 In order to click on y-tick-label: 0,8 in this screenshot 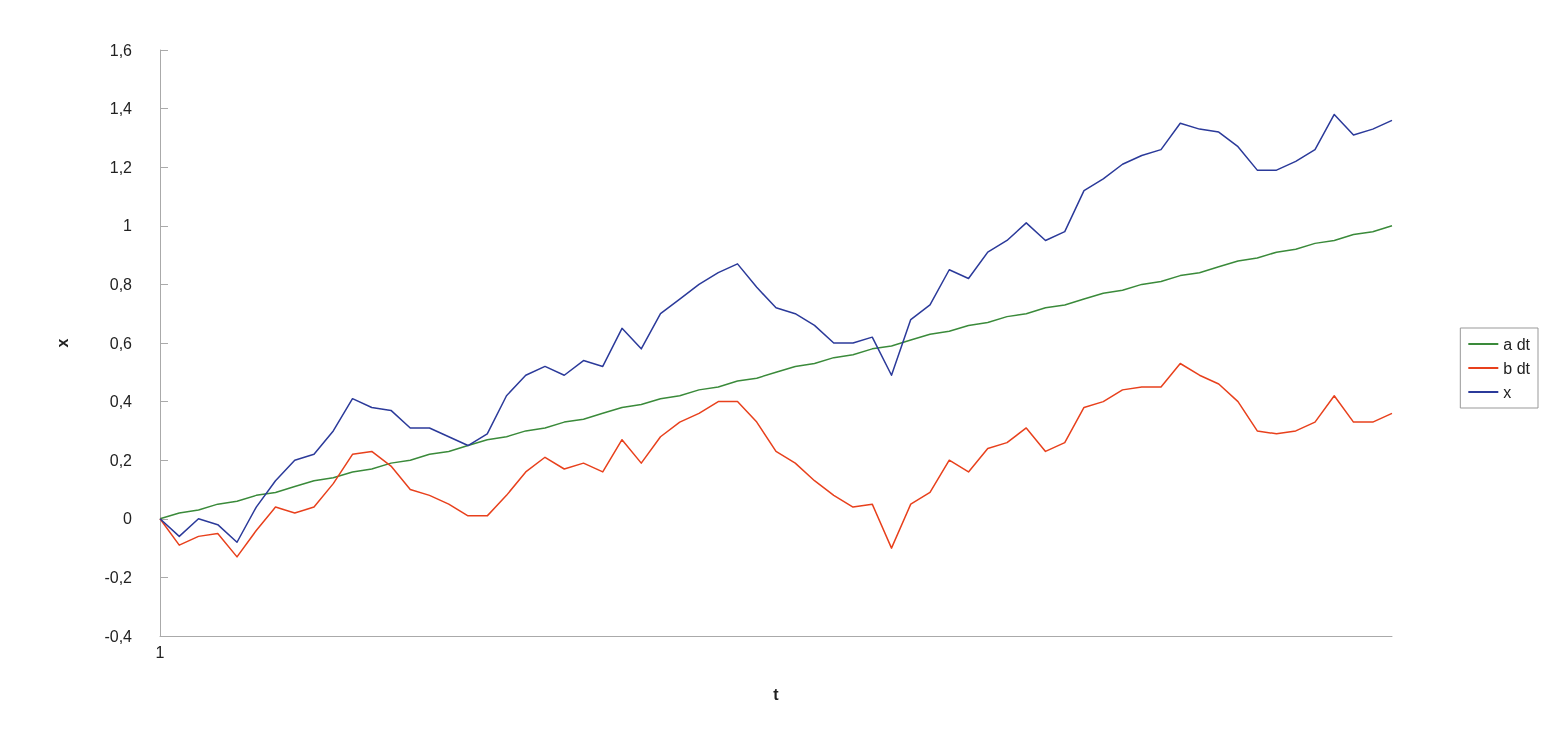, I will do `click(121, 284)`.